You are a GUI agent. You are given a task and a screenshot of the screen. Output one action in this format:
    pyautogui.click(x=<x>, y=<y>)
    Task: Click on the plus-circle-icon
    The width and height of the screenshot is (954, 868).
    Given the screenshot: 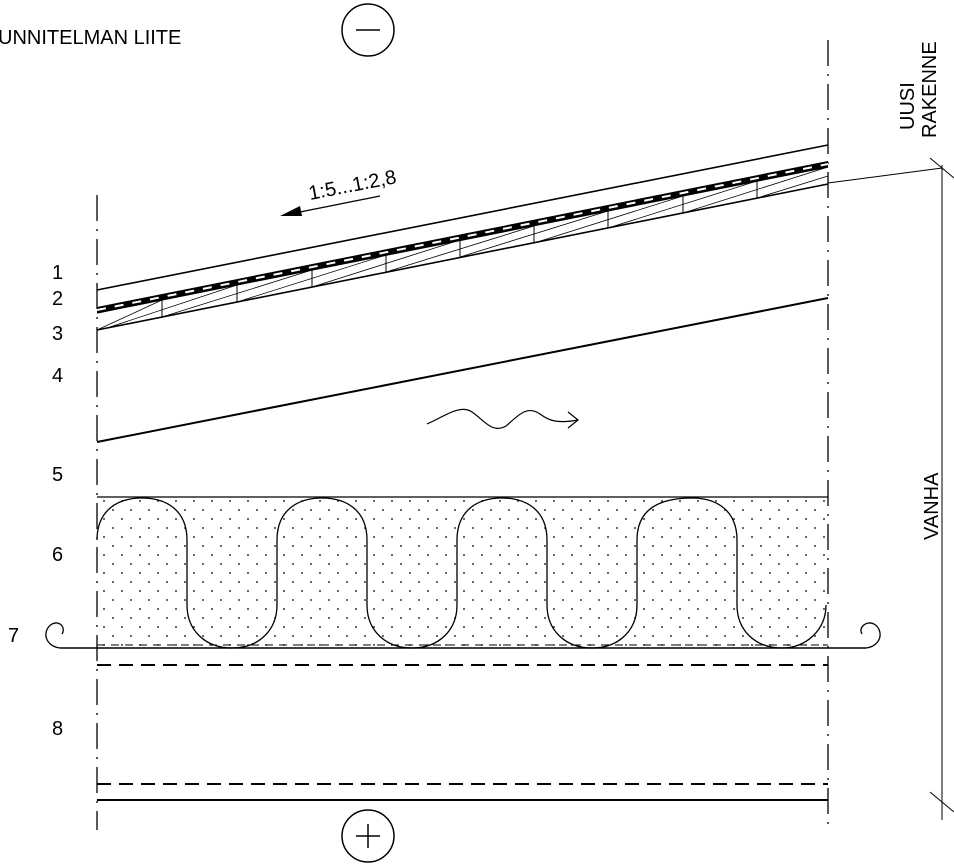 What is the action you would take?
    pyautogui.click(x=368, y=836)
    